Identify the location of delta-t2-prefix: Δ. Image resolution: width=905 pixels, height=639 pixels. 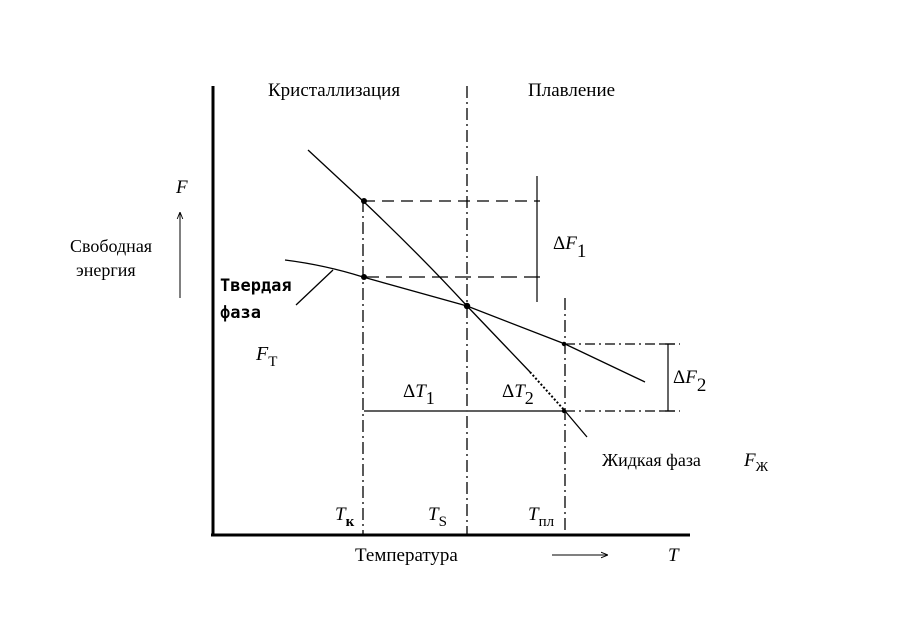
(508, 391).